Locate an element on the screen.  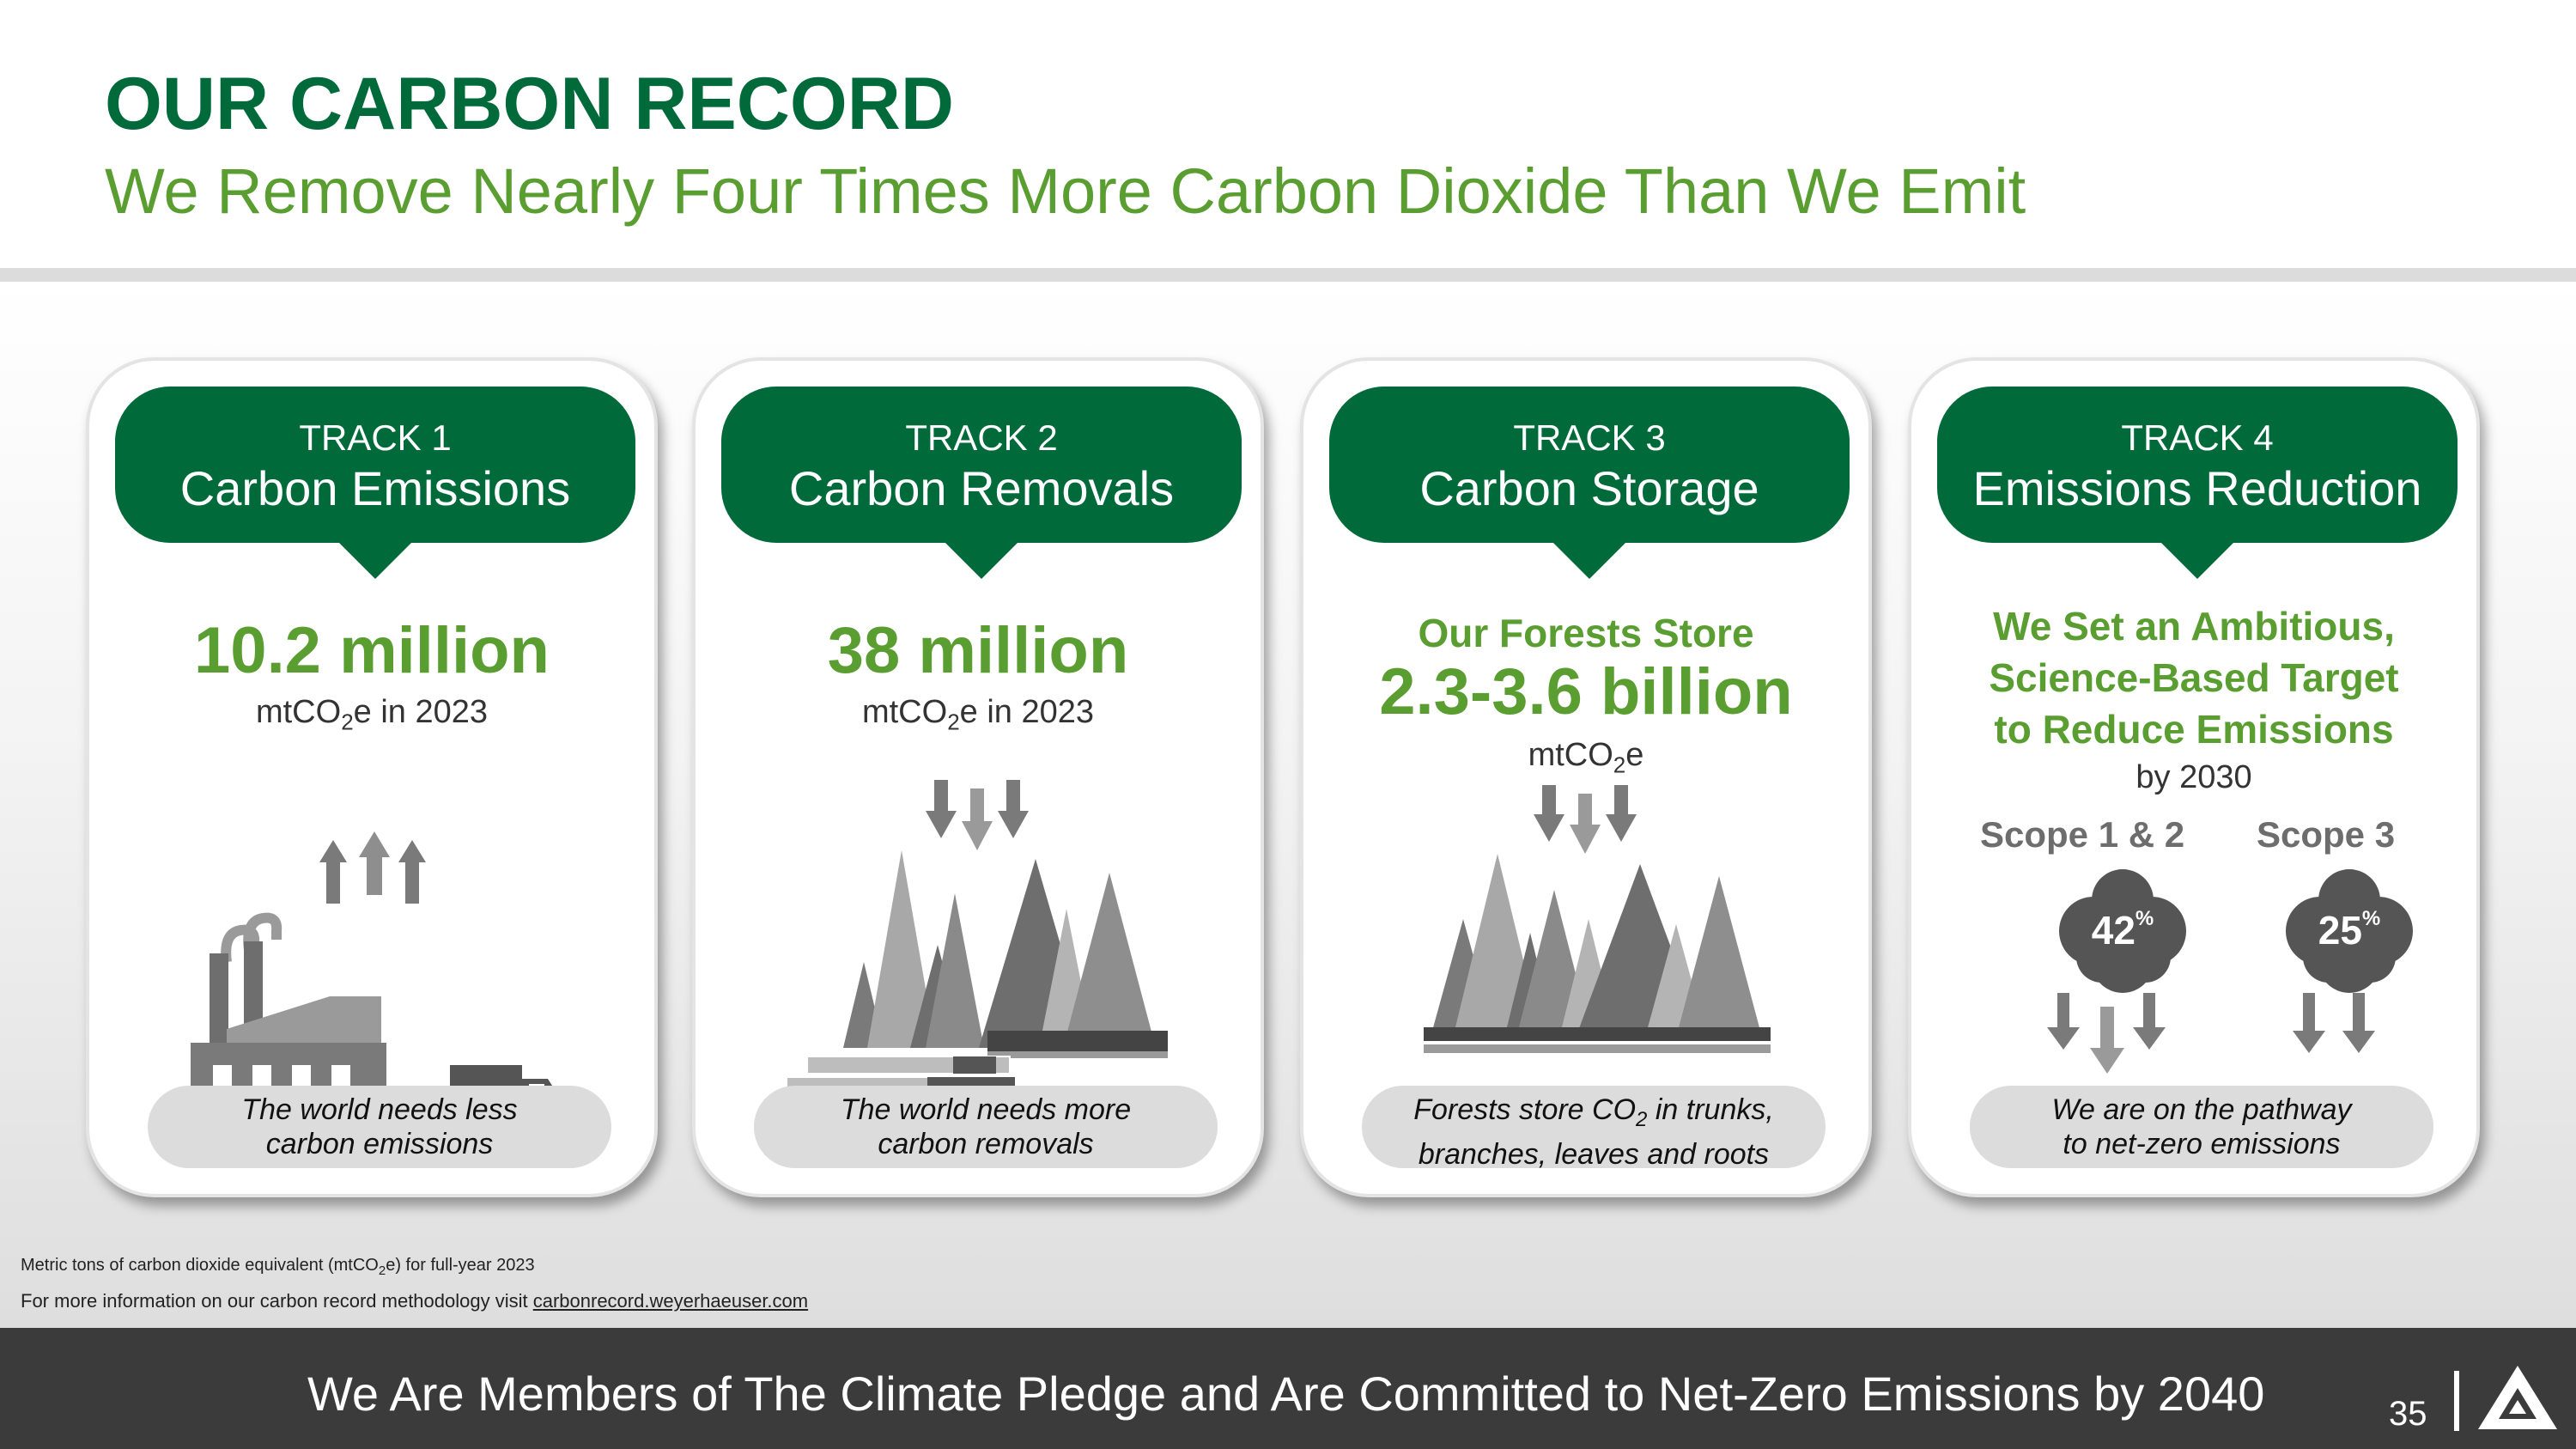
target-line-1: We Set an Ambitious, is located at coordinates (2194, 626).